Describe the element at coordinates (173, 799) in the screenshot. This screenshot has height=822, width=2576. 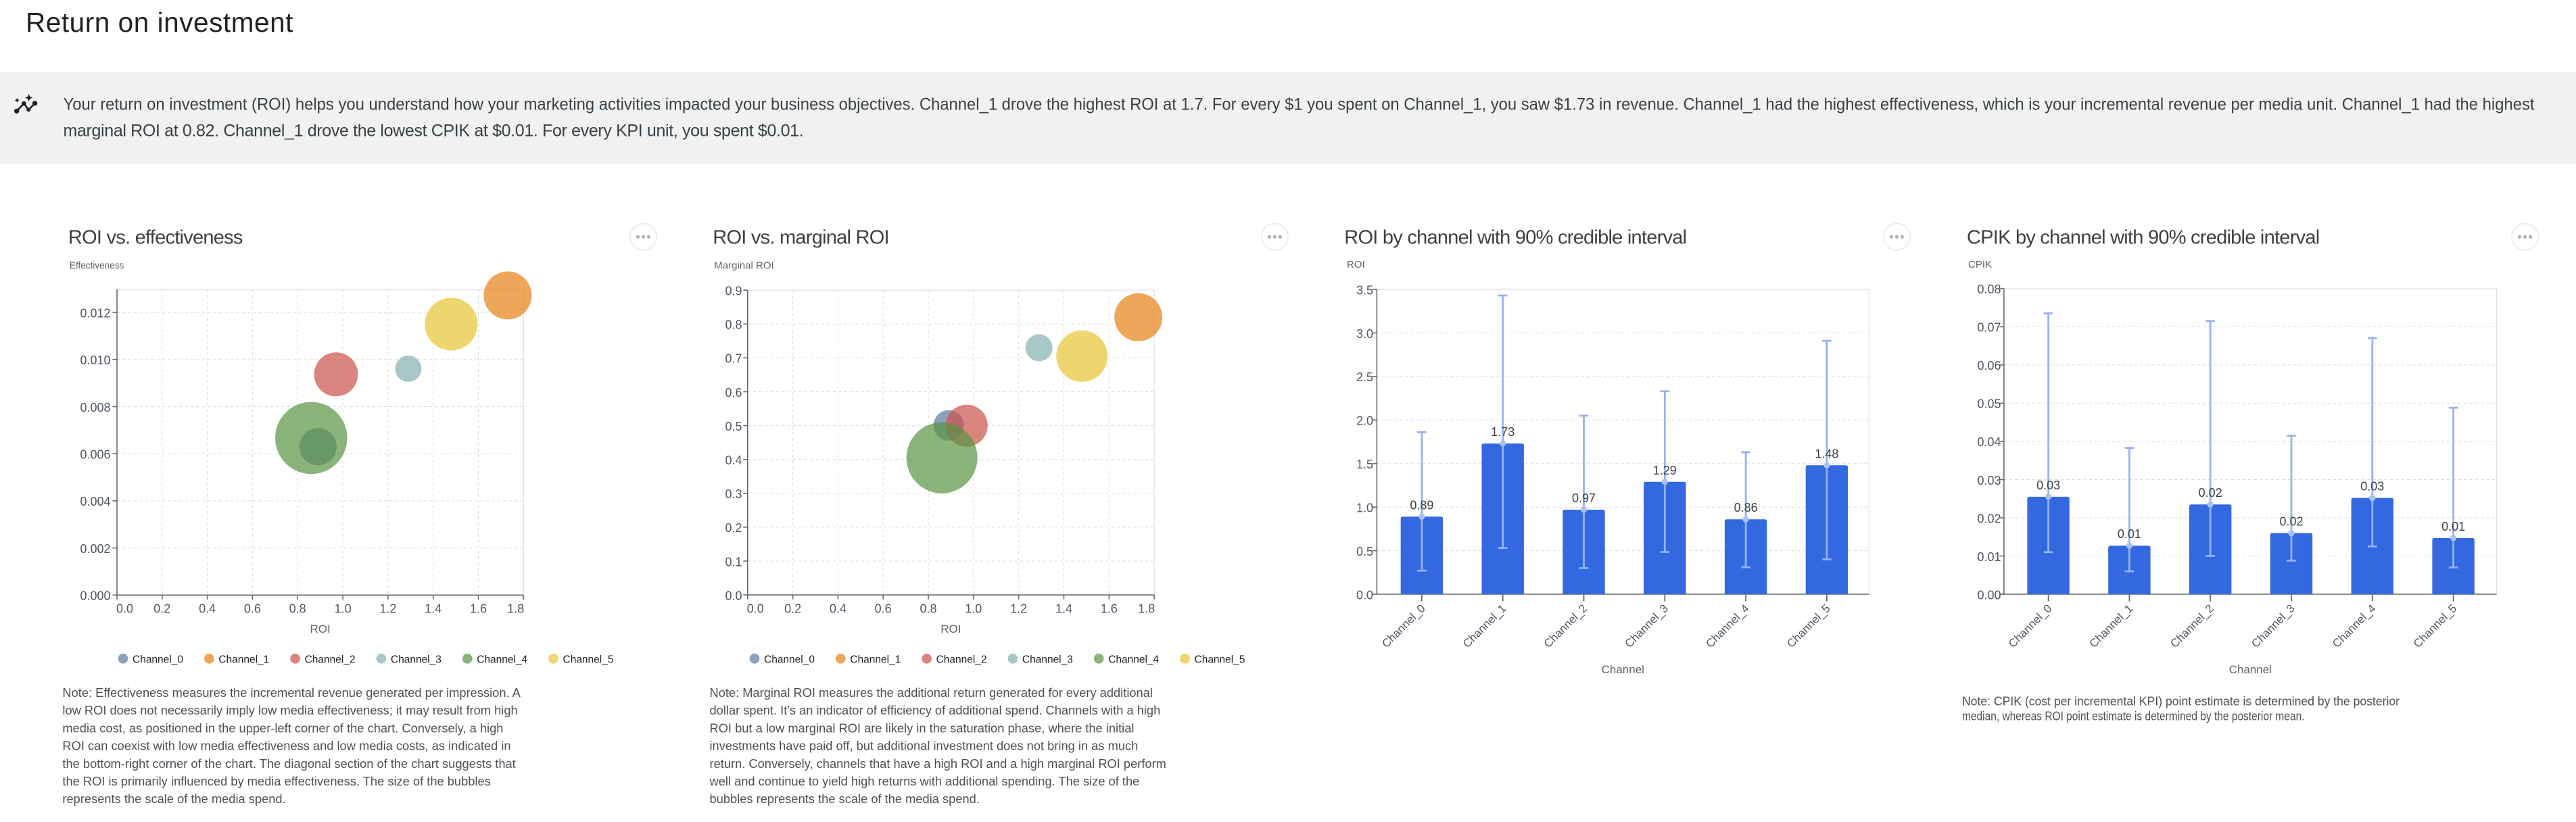
I see `svg-text:represents the scale of the me: represents the scale of the media spend.` at that location.